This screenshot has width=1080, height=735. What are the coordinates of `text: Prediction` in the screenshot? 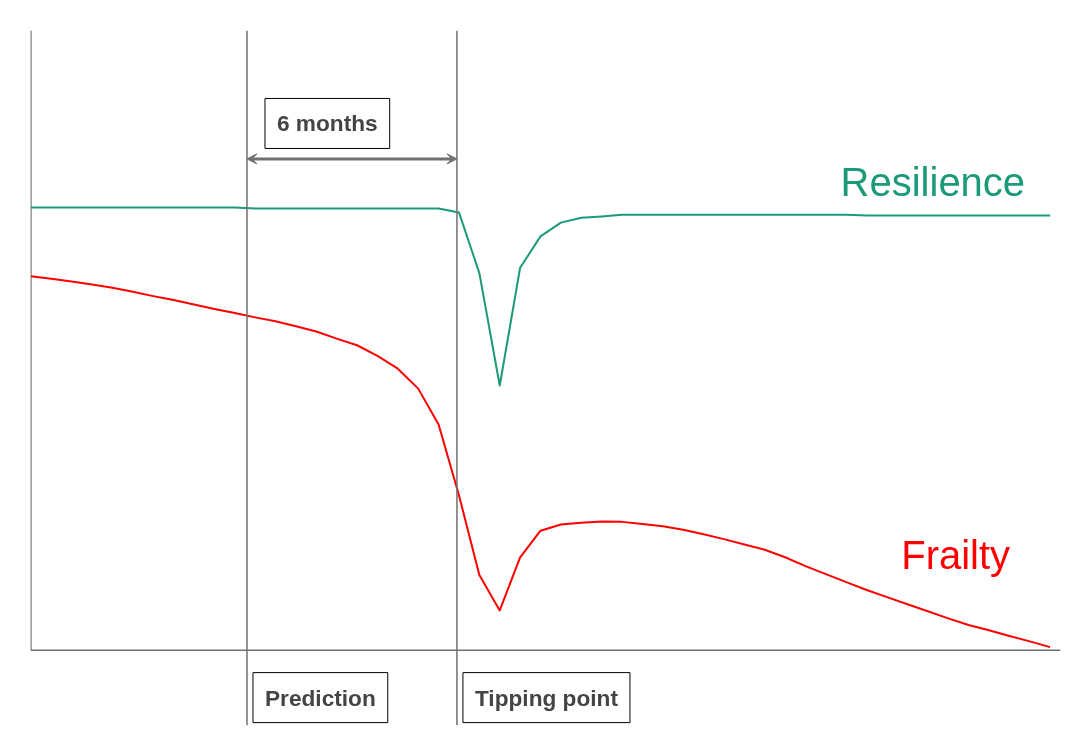 It's located at (320, 697).